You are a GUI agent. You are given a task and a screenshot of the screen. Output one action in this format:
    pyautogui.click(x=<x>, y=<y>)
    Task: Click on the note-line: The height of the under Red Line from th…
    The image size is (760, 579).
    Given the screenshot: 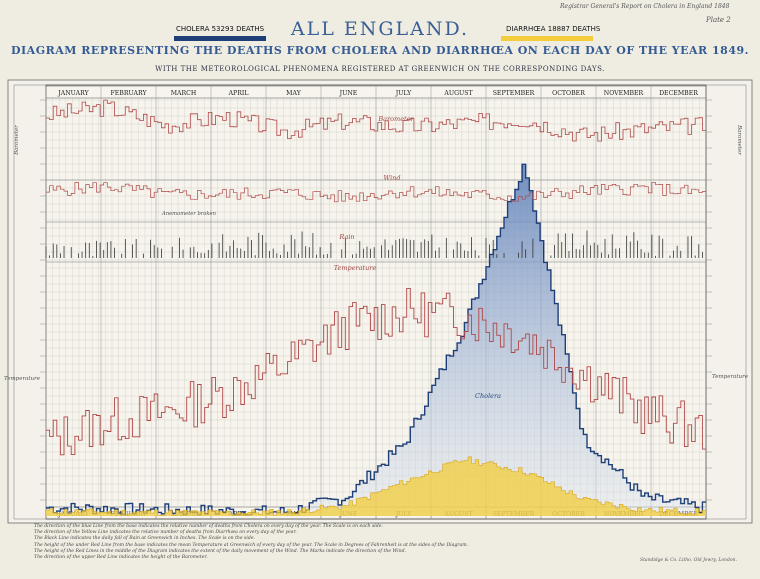 What is the action you would take?
    pyautogui.click(x=251, y=545)
    